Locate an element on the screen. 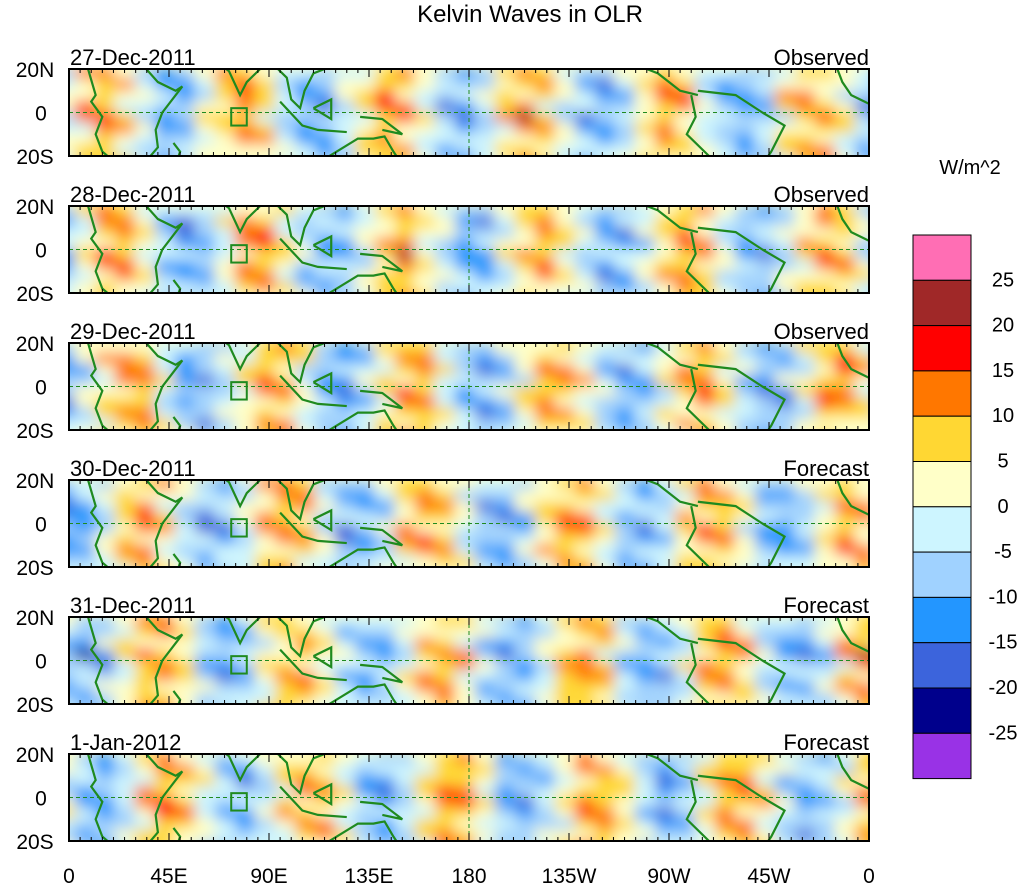 This screenshot has width=1021, height=887. panel-5: 31-Dec-2011 Forecast 20N 0 20S is located at coordinates (443, 655).